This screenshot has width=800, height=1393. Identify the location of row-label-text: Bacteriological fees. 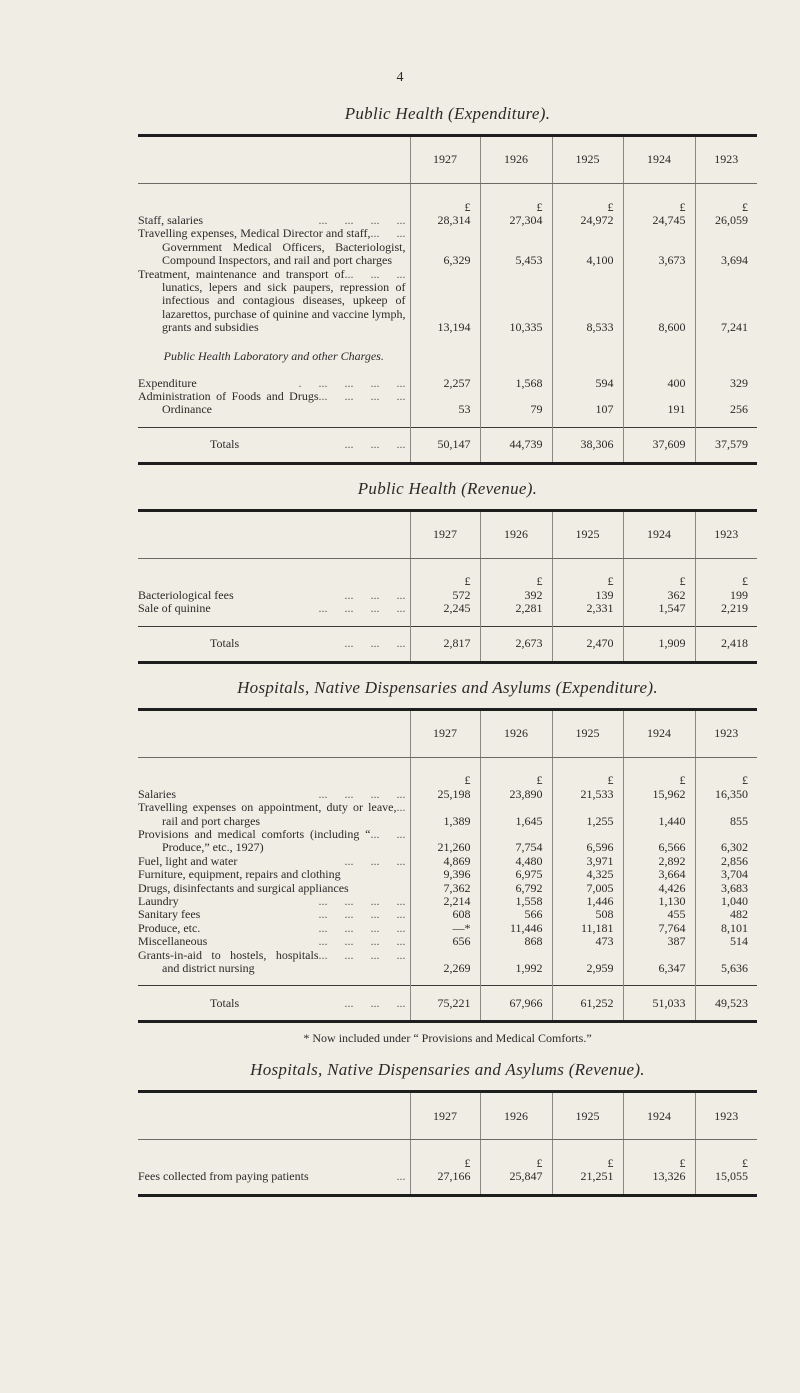
(186, 594).